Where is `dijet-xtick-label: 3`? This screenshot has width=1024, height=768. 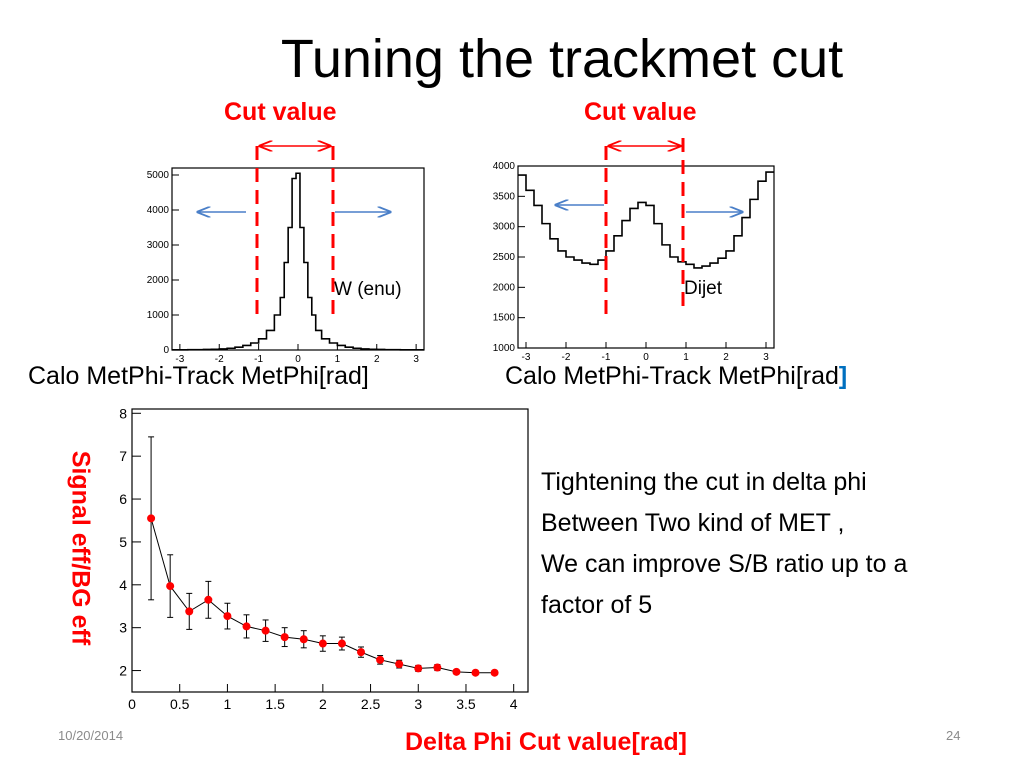
dijet-xtick-label: 3 is located at coordinates (766, 357).